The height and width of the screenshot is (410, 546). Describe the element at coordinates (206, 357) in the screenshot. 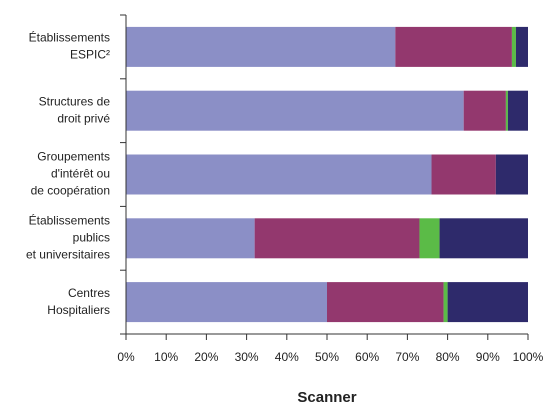

I see `x-tick-label: 20%` at that location.